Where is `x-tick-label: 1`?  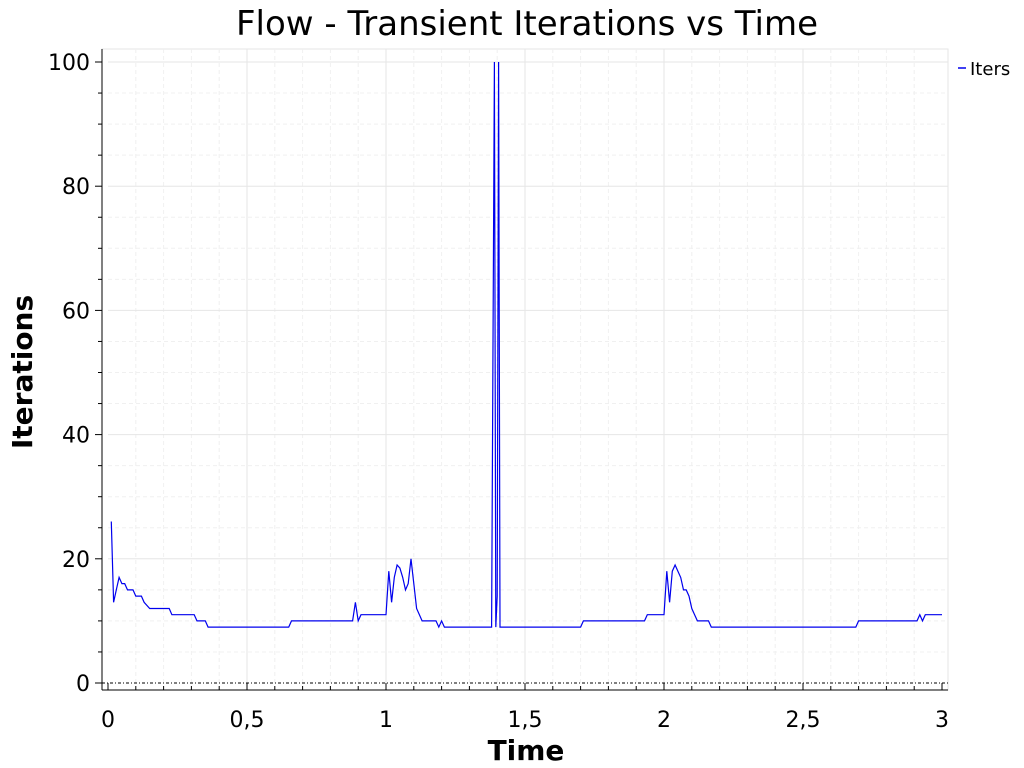
x-tick-label: 1 is located at coordinates (386, 720).